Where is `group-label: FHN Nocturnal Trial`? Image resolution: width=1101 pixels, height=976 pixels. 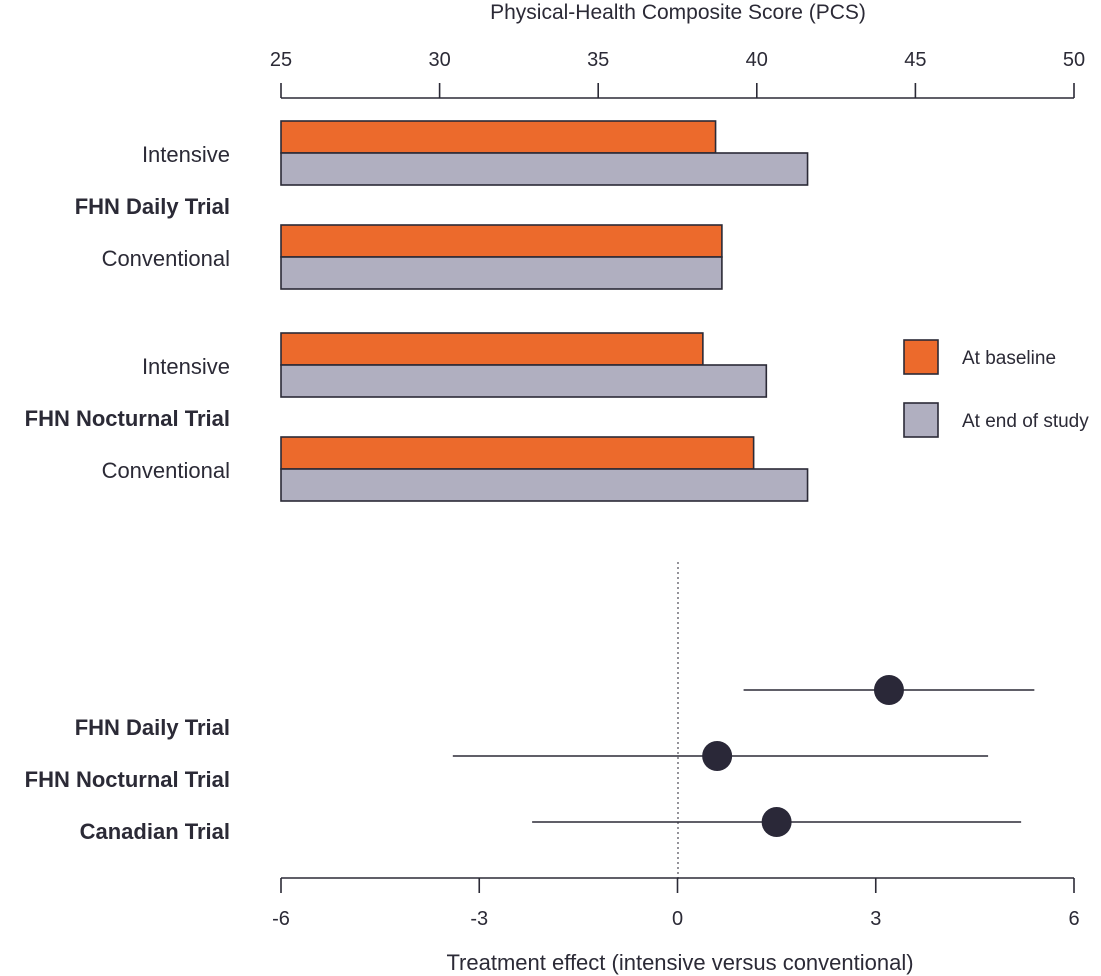 group-label: FHN Nocturnal Trial is located at coordinates (127, 418).